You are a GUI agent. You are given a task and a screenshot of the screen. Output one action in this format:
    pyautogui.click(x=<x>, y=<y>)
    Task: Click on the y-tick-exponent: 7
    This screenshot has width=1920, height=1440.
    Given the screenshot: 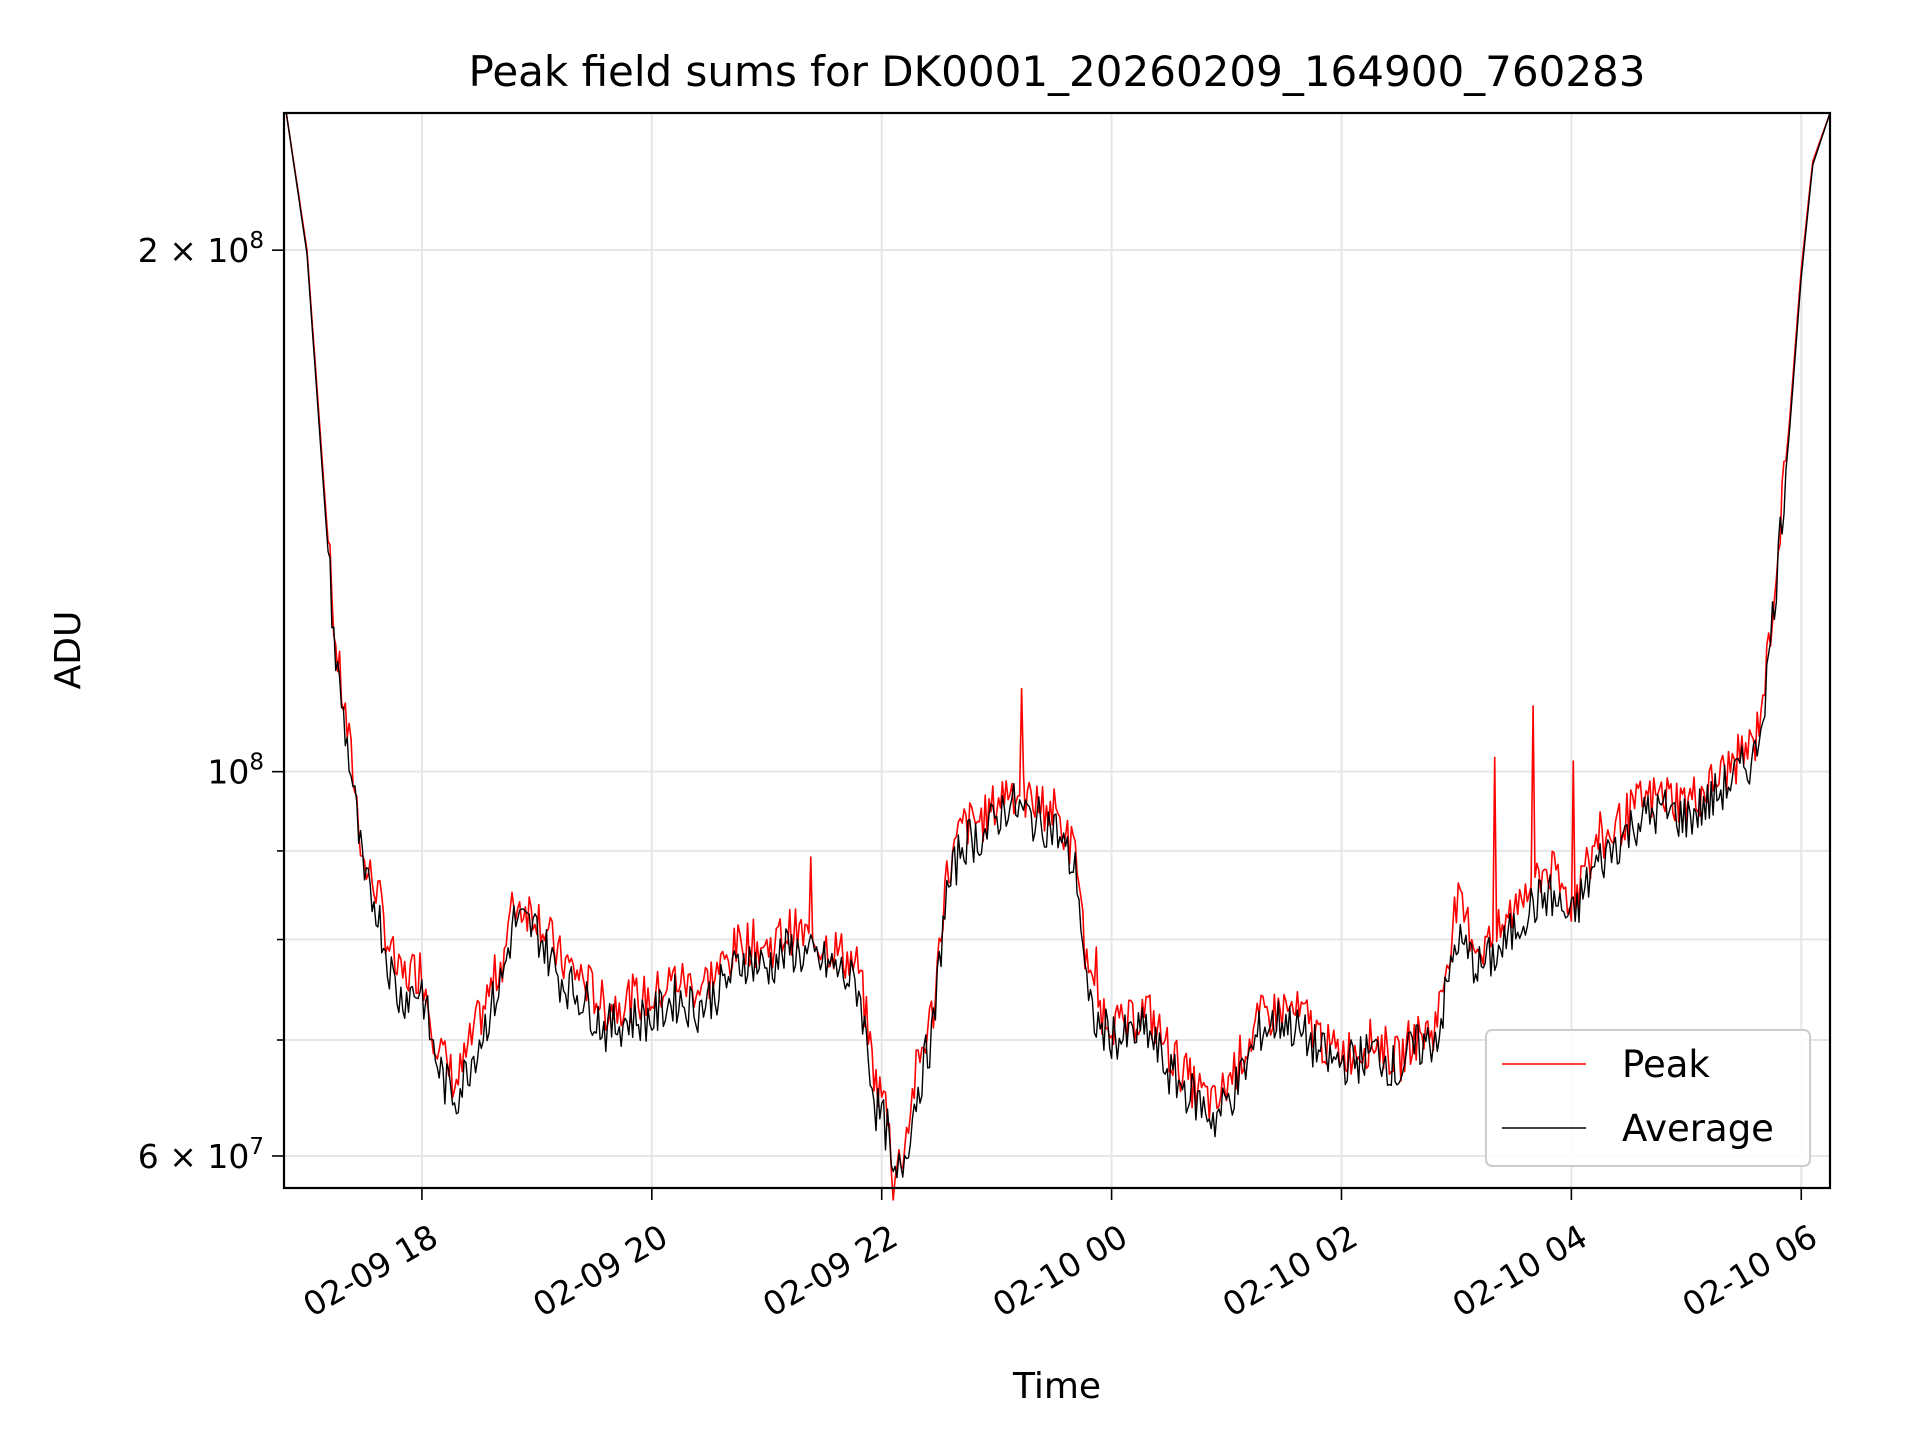 What is the action you would take?
    pyautogui.click(x=256, y=1147)
    